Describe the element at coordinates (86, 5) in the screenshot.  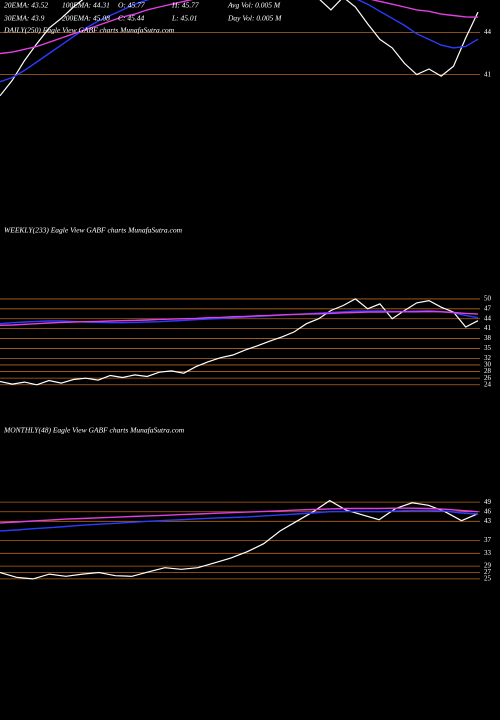
I see `header-stat: 100EMA: 44.31` at that location.